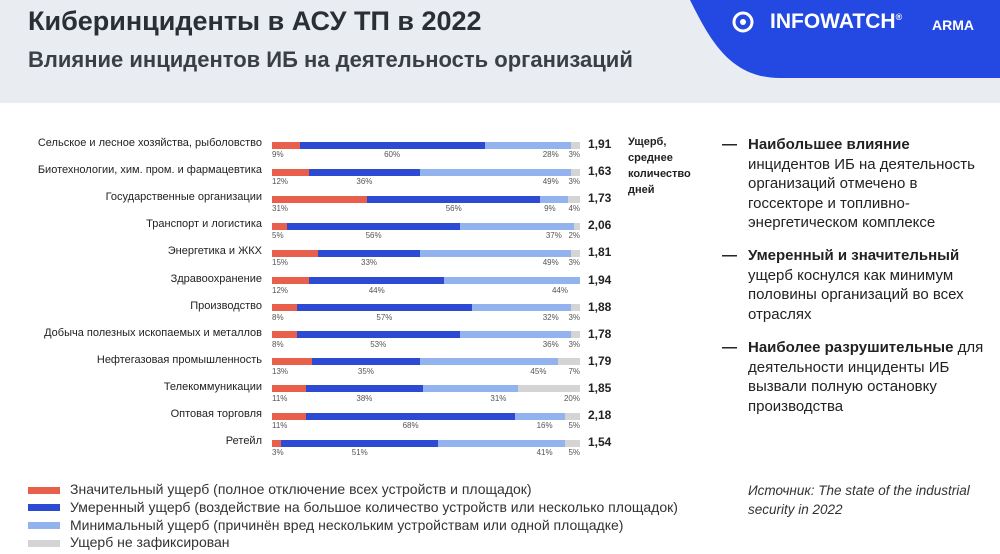 This screenshot has height=554, width=1000. What do you see at coordinates (278, 317) in the screenshot?
I see `value-label: 8%` at bounding box center [278, 317].